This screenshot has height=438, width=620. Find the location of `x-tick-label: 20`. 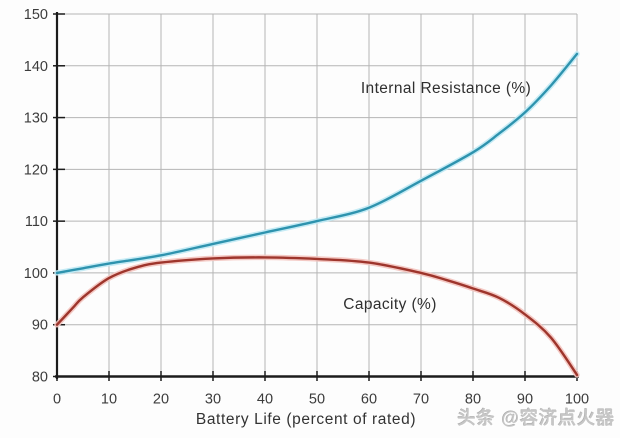

x-tick-label: 20 is located at coordinates (161, 400).